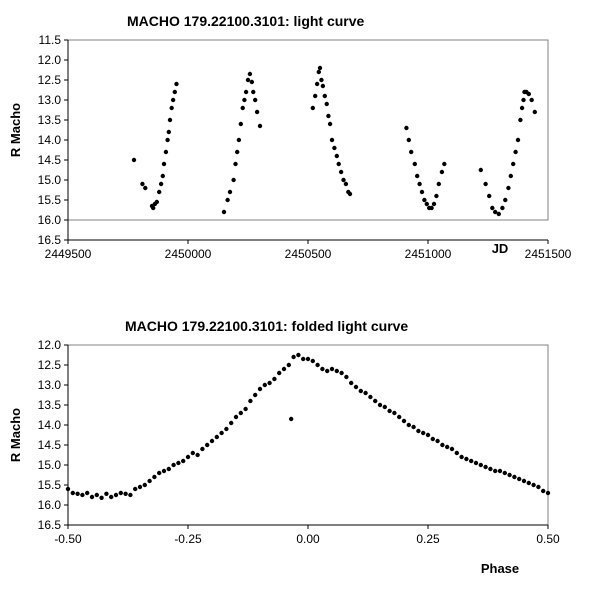 This screenshot has width=600, height=600. What do you see at coordinates (68, 254) in the screenshot?
I see `x-tick-label: 2449500` at bounding box center [68, 254].